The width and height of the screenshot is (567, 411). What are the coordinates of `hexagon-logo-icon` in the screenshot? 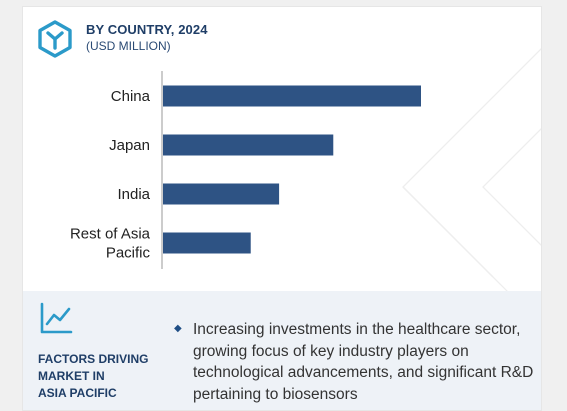 It's located at (55, 39).